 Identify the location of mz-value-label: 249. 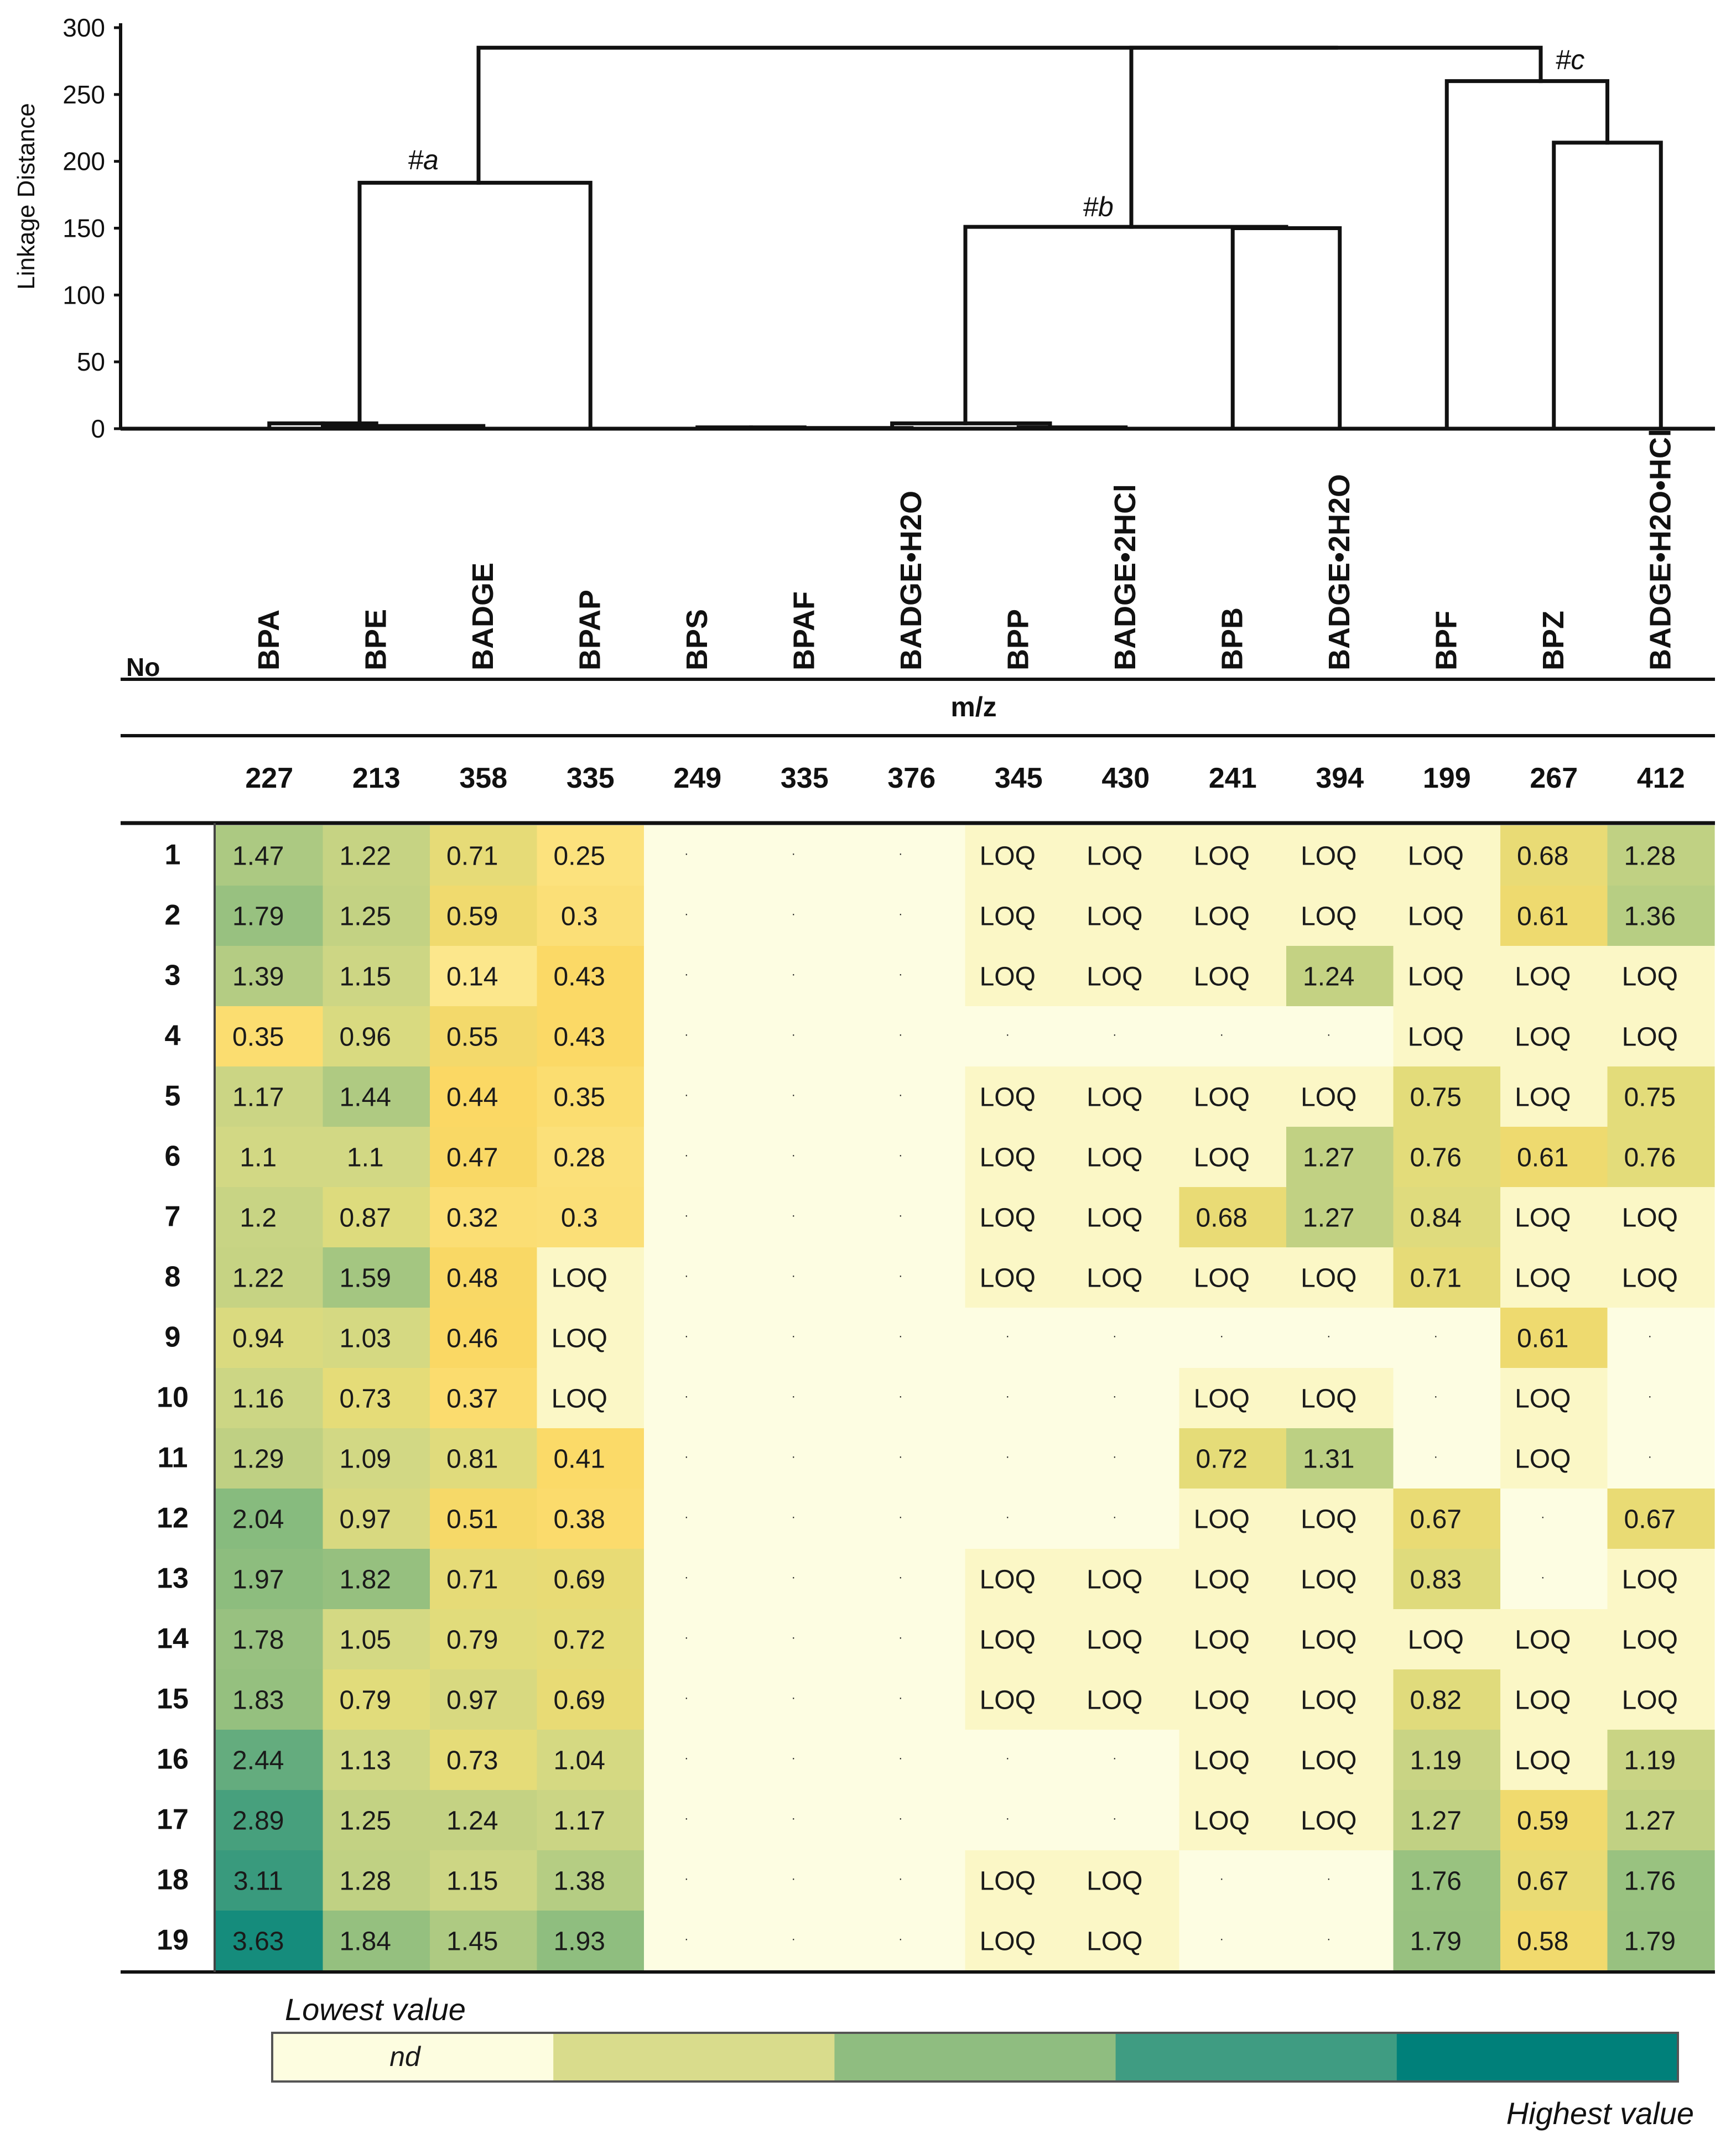
(697, 778).